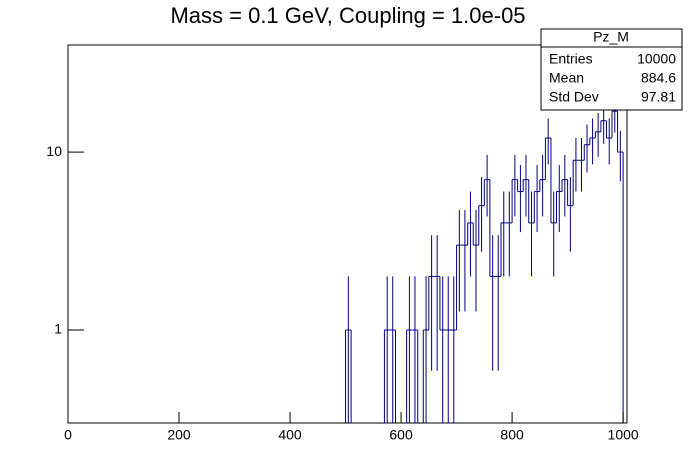 Image resolution: width=696 pixels, height=472 pixels. I want to click on x-tick-label: 200, so click(179, 435).